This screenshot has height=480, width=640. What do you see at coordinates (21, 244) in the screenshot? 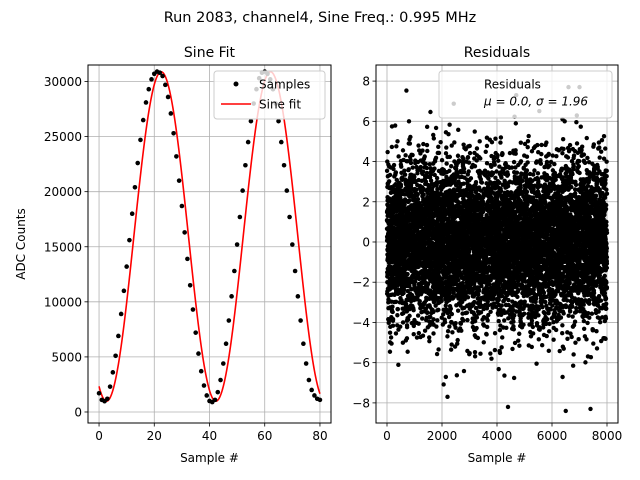
I see `sine-fit-ylabel: ADC Counts` at bounding box center [21, 244].